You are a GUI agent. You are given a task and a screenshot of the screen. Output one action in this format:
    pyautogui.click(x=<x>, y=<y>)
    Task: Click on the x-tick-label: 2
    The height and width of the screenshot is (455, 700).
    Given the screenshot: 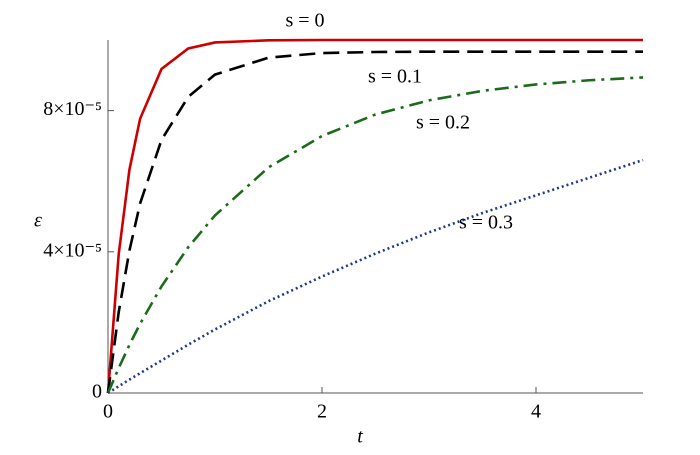 What is the action you would take?
    pyautogui.click(x=322, y=412)
    